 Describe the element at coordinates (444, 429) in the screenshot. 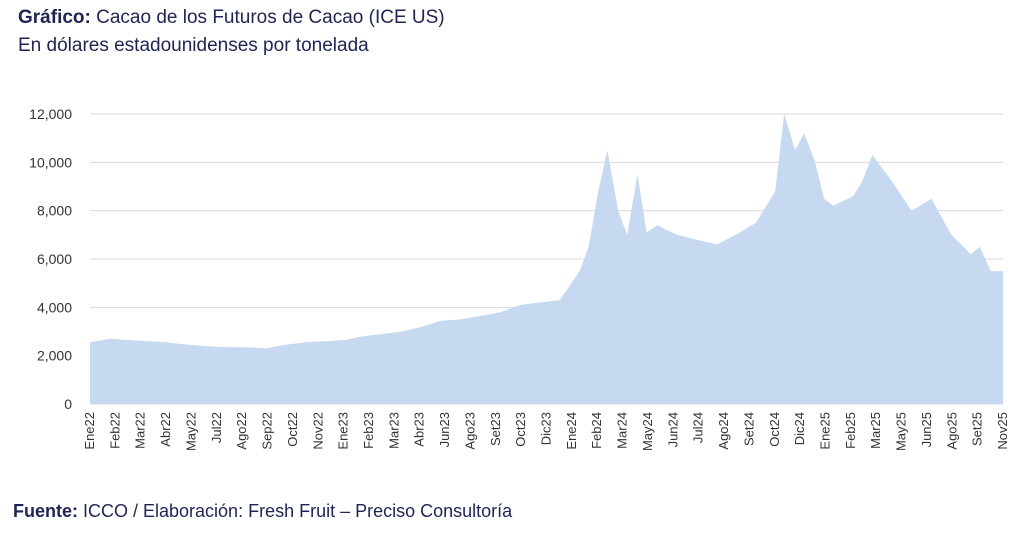

I see `x-tick-label: Jun23` at that location.